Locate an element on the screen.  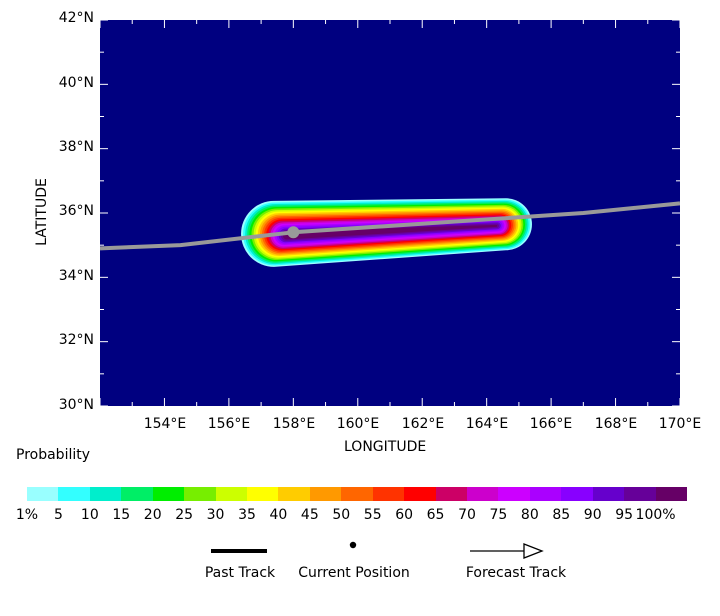
colorbar-label: 5 is located at coordinates (58, 515).